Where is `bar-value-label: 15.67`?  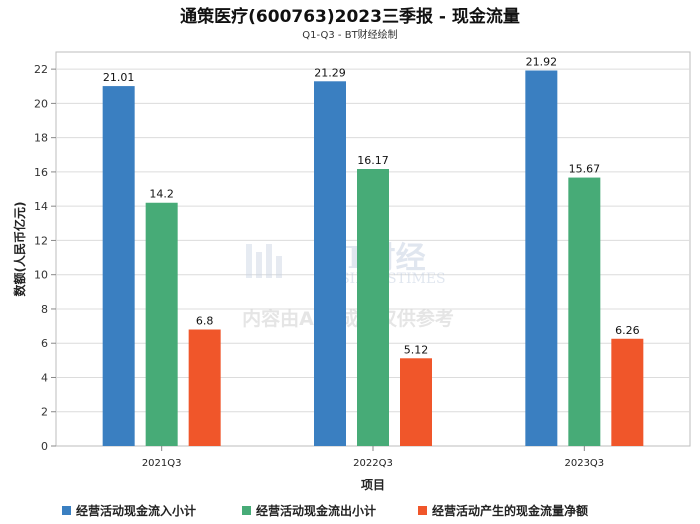
bar-value-label: 15.67 is located at coordinates (585, 169).